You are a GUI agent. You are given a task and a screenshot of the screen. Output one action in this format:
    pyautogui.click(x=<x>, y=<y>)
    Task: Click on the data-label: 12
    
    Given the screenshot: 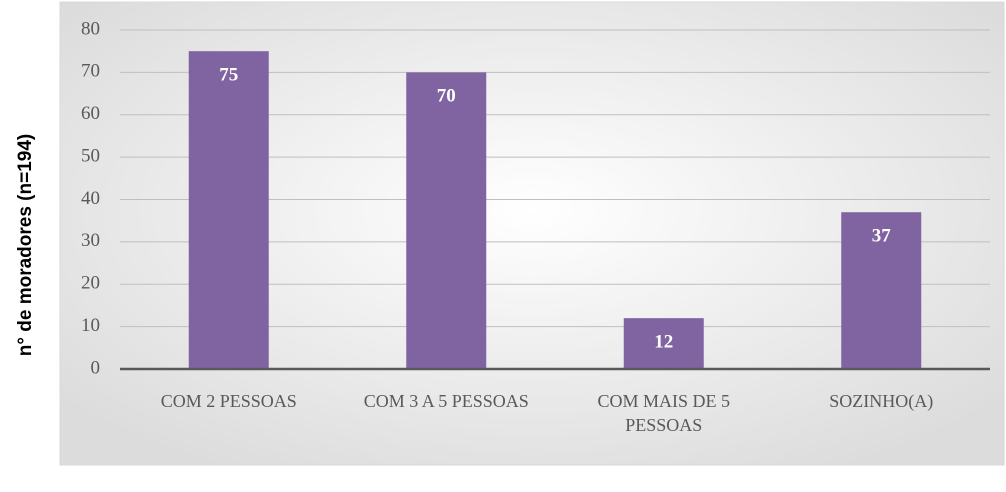 What is the action you would take?
    pyautogui.click(x=663, y=342)
    